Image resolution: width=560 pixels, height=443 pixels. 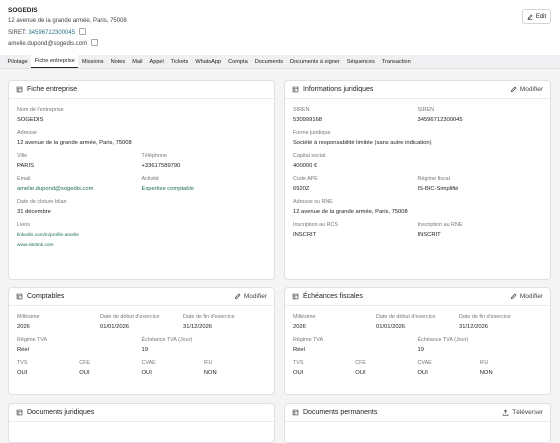 I want to click on email-value: amelie.dupond@sogedis.com, so click(x=48, y=44).